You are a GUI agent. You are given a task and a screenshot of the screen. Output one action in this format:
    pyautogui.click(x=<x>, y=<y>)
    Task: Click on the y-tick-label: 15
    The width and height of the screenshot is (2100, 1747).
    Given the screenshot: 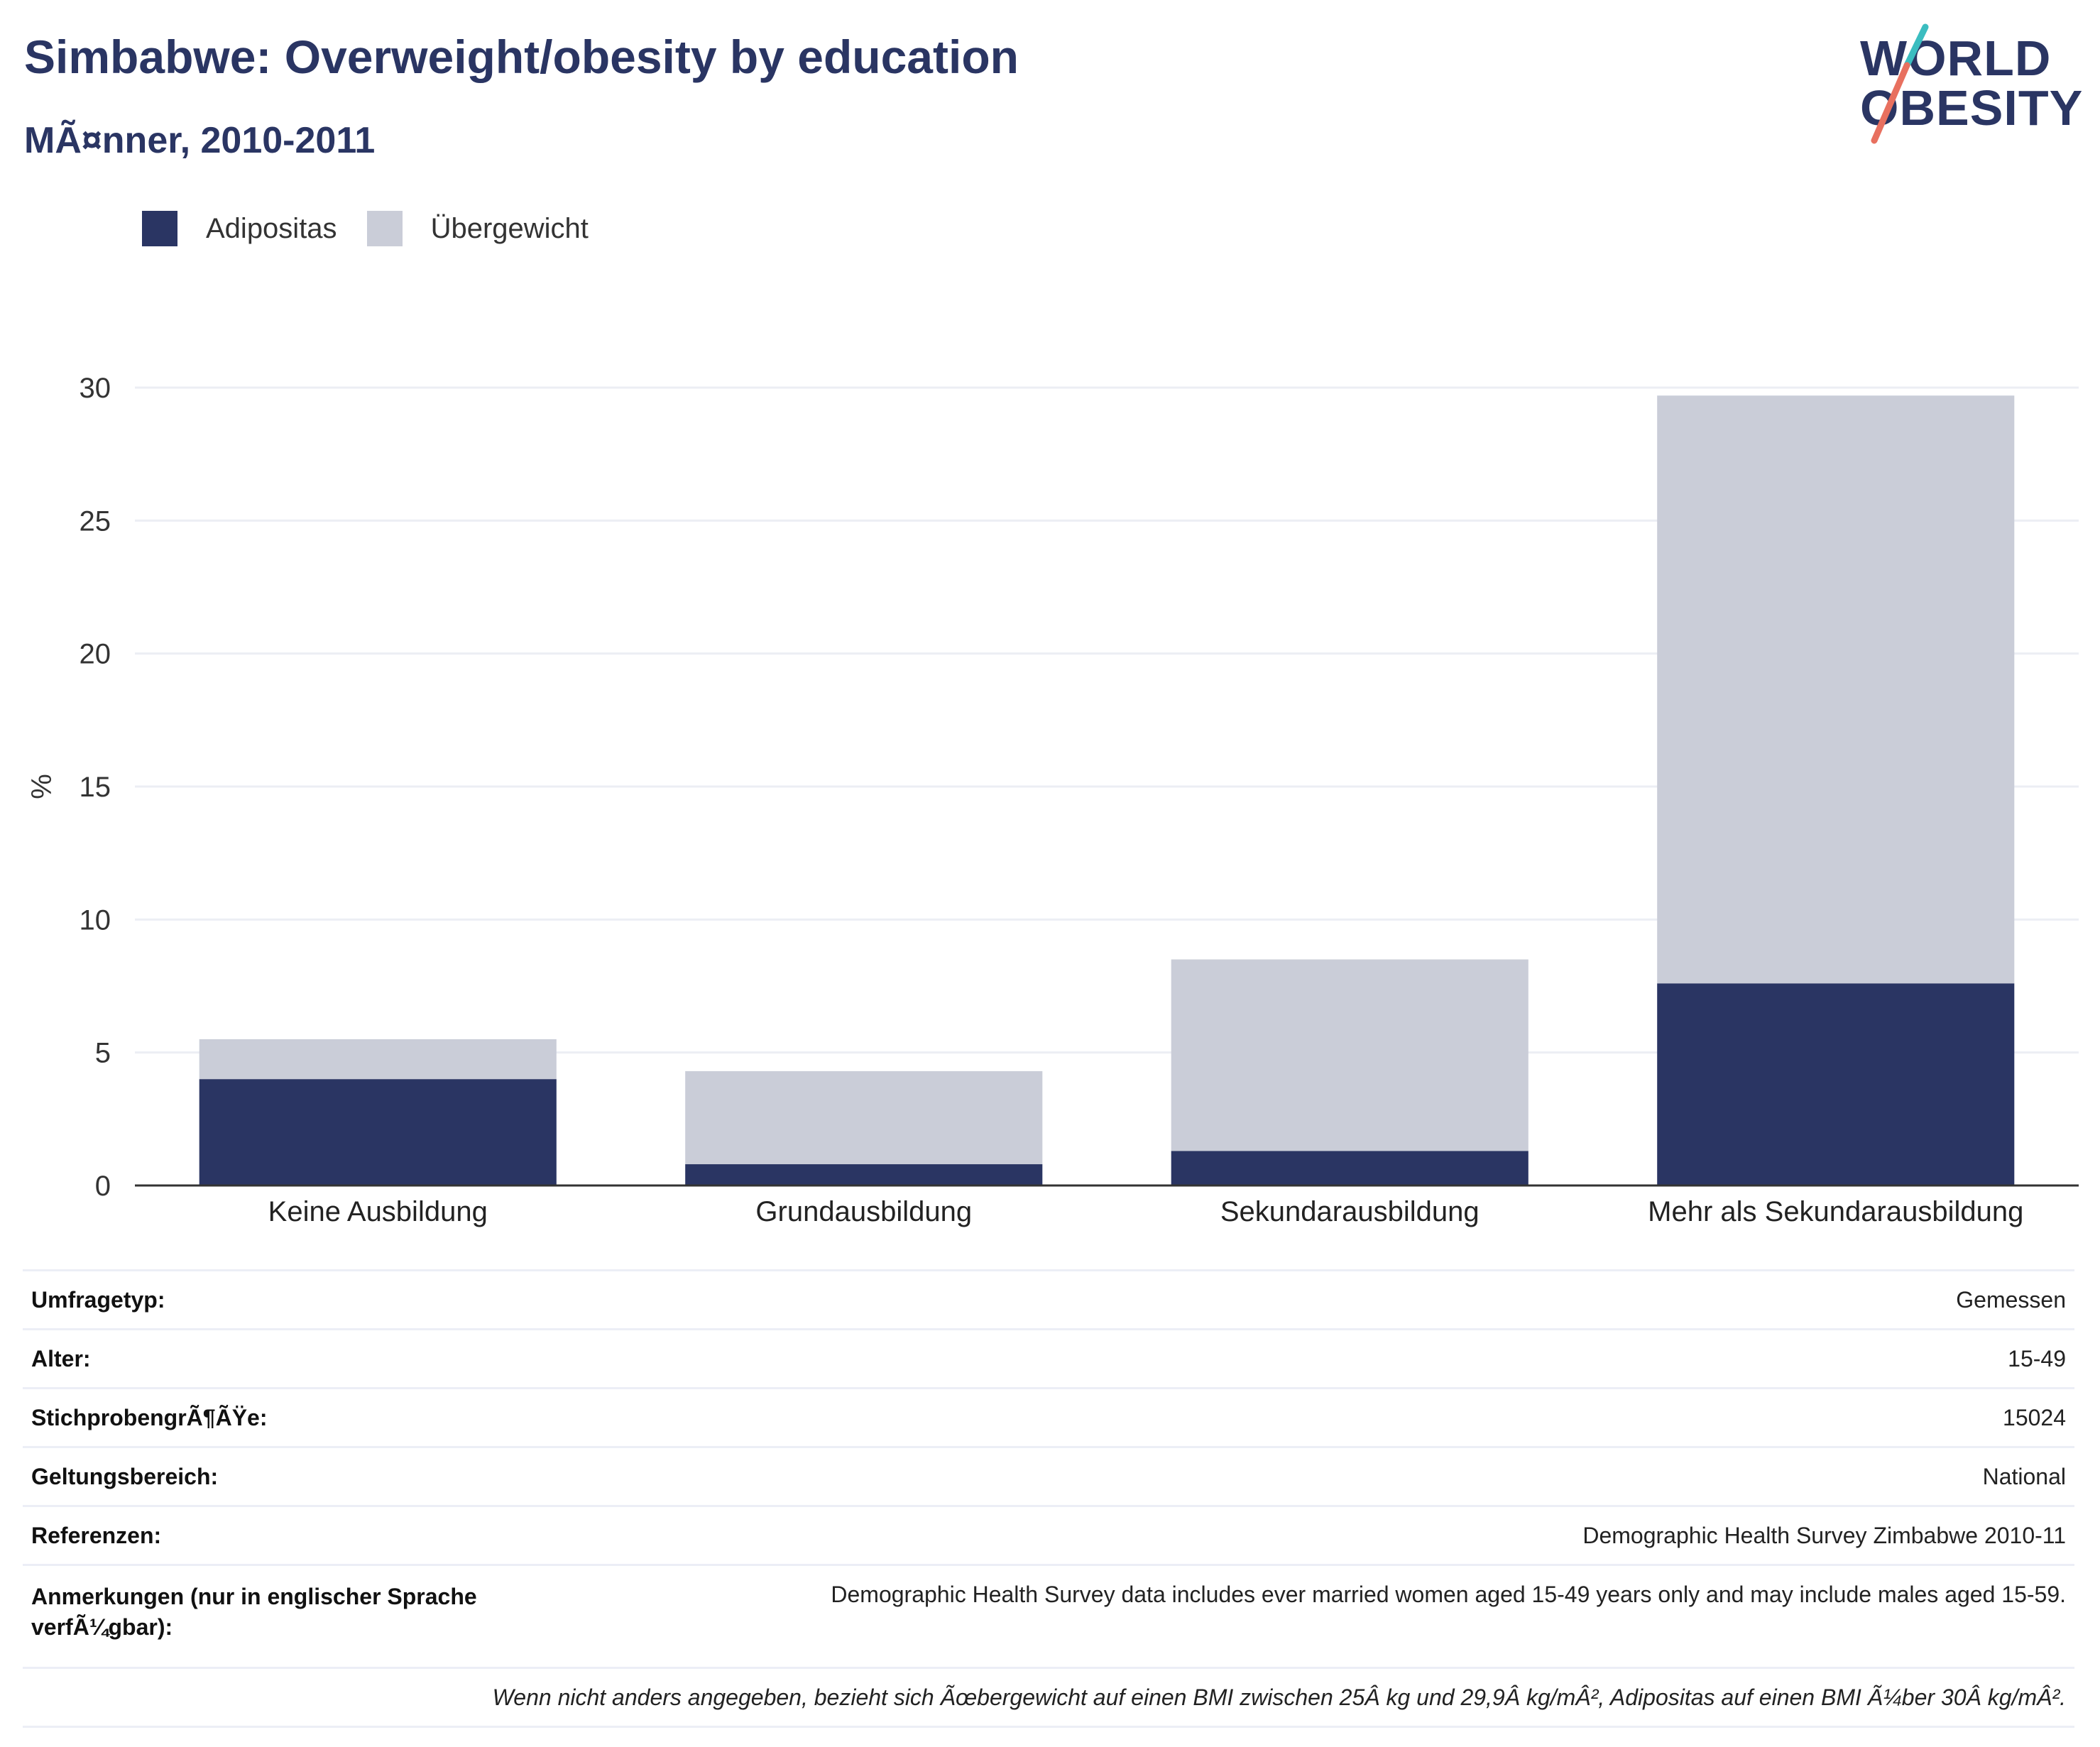 What is the action you would take?
    pyautogui.click(x=95, y=787)
    